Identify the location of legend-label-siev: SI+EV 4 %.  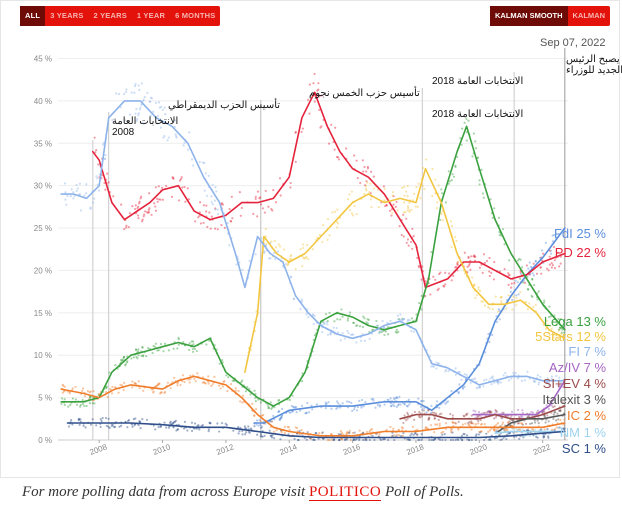
(575, 383).